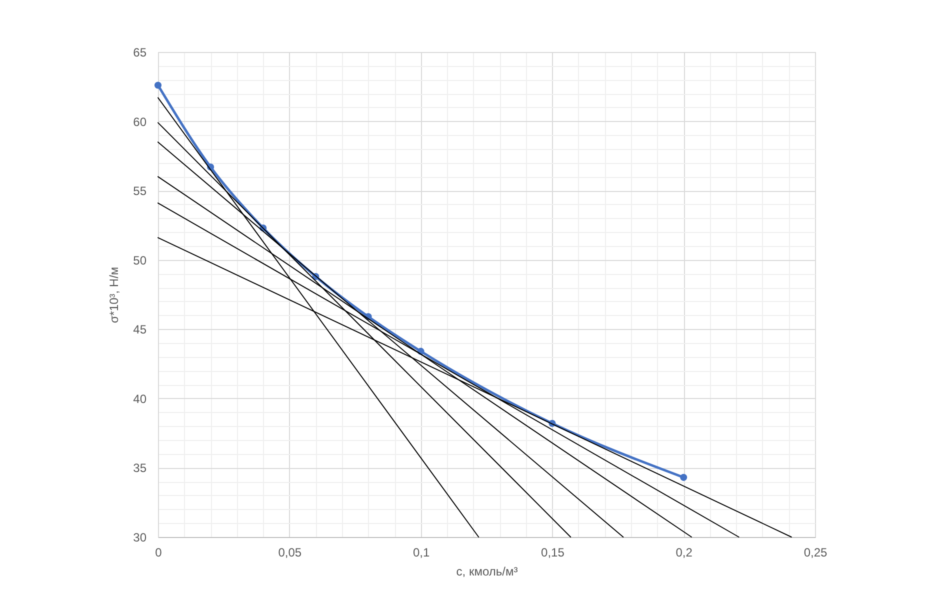 This screenshot has width=932, height=610. Describe the element at coordinates (421, 553) in the screenshot. I see `x-tick-label: 0,1` at that location.